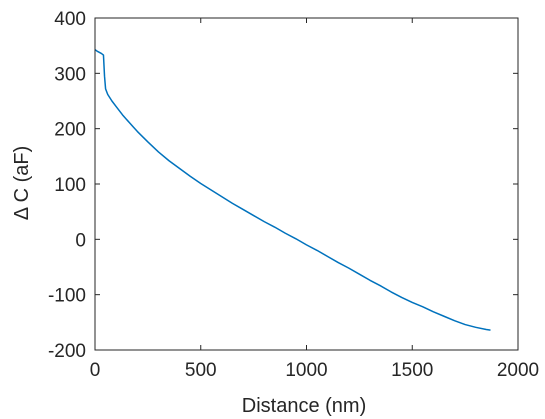  I want to click on x-tick-label: 0, so click(95, 370).